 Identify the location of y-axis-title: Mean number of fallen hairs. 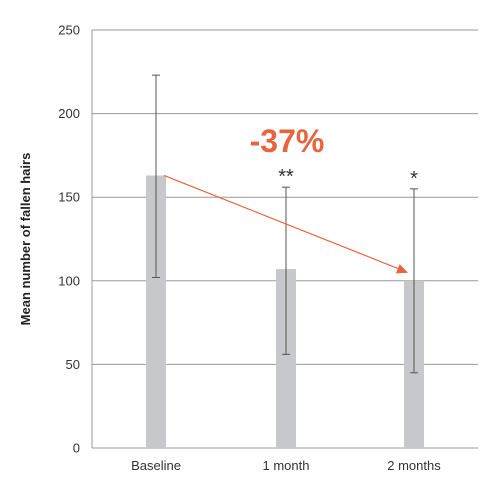
(25, 239).